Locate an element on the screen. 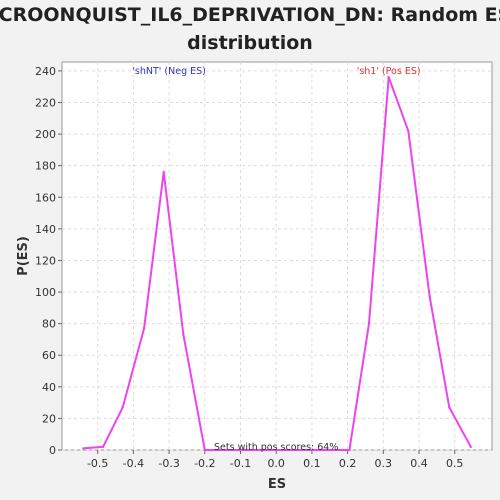  y-axis-title: P(ES) is located at coordinates (23, 256).